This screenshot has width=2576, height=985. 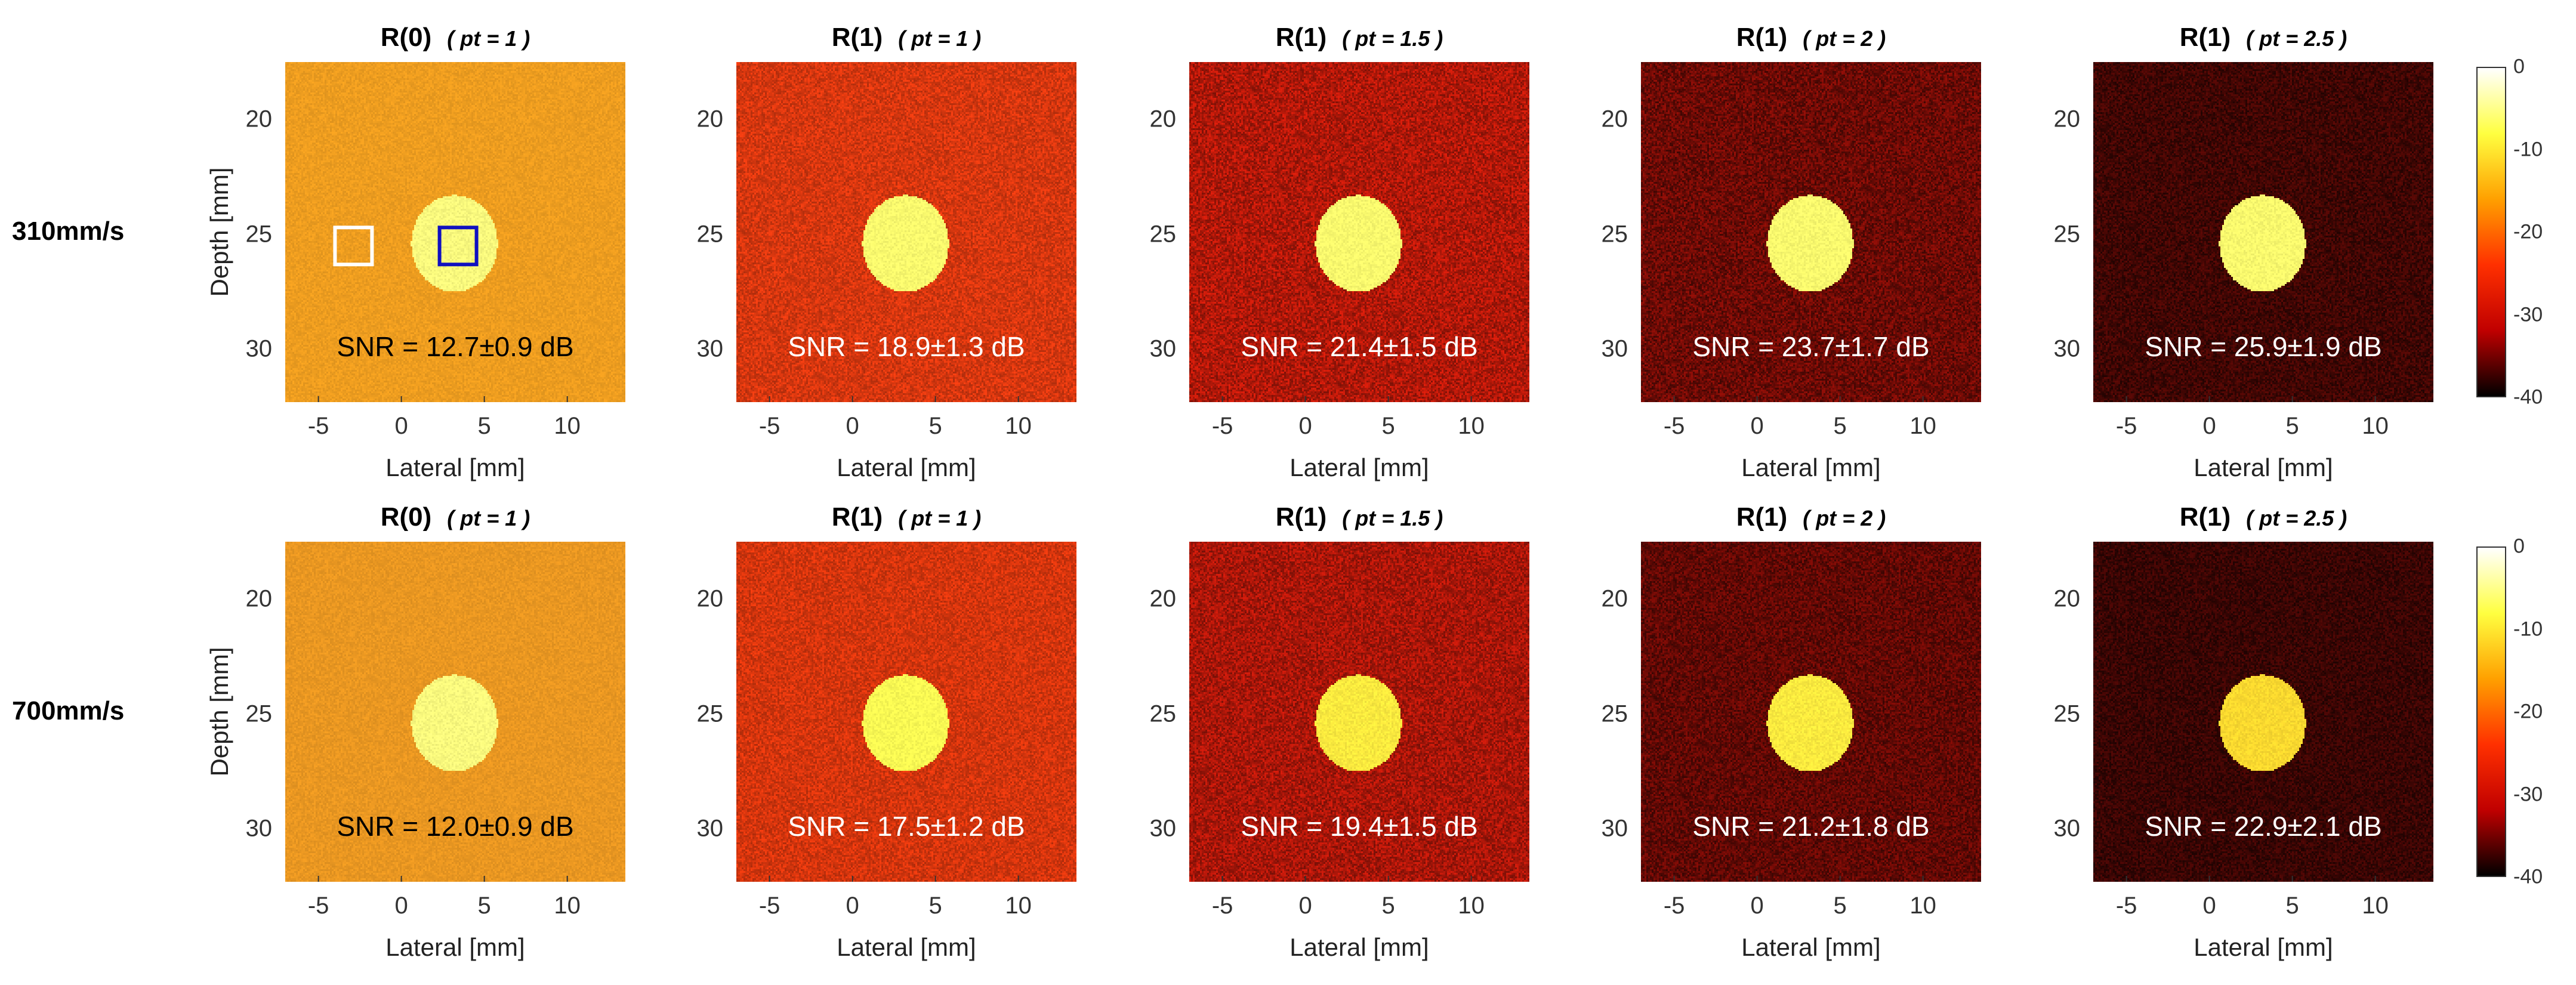 What do you see at coordinates (2296, 38) in the screenshot?
I see `panel-title-pt: ( pt = 2.5 )` at bounding box center [2296, 38].